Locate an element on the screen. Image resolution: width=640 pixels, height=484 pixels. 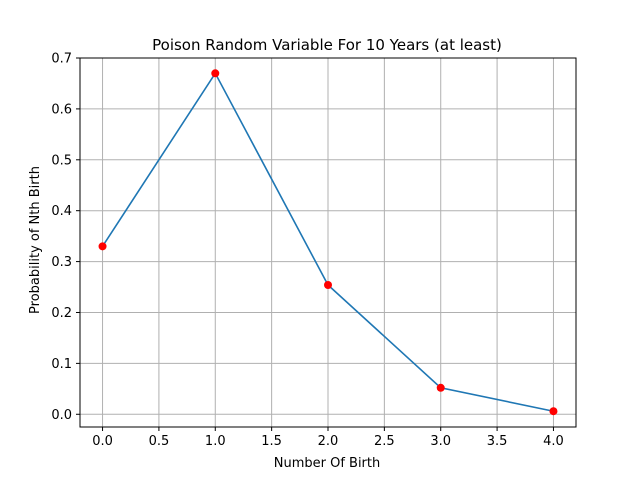
y-axis-title: Probability of Nth Birth is located at coordinates (35, 240).